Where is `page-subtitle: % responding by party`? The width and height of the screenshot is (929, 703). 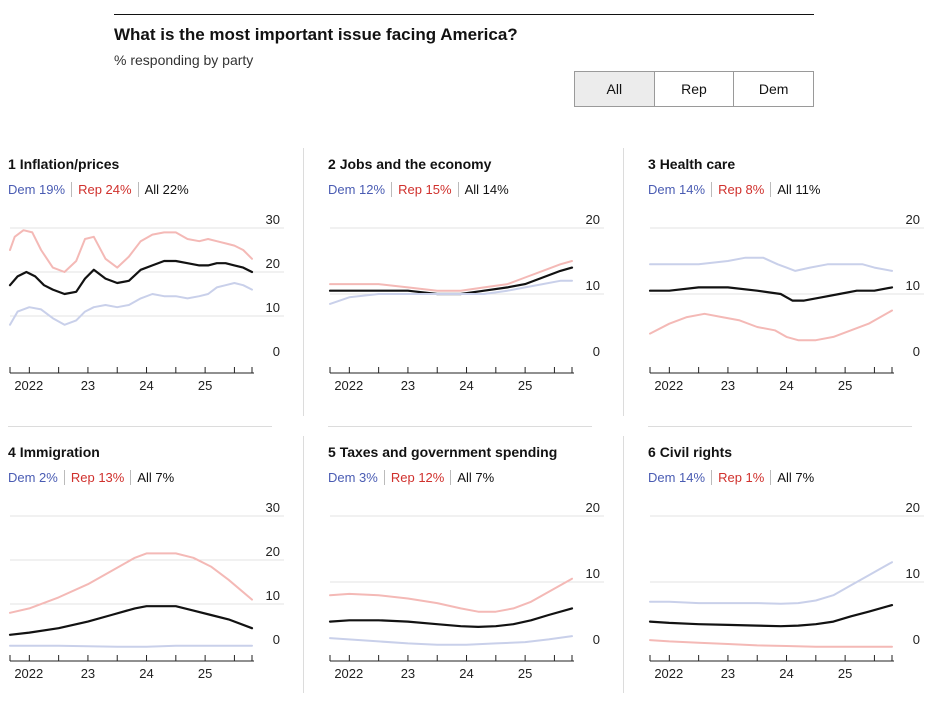 page-subtitle: % responding by party is located at coordinates (184, 60).